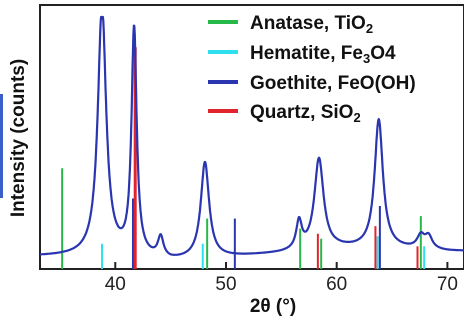 The height and width of the screenshot is (328, 464). What do you see at coordinates (273, 306) in the screenshot?
I see `x-axis-title: 2θ (°)` at bounding box center [273, 306].